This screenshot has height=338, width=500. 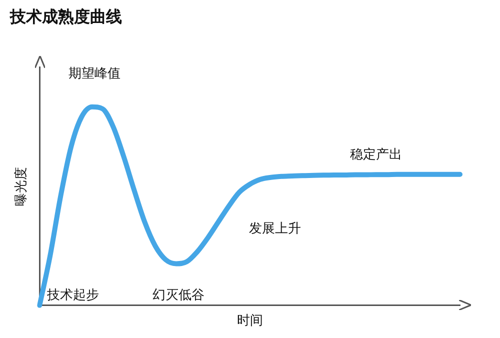 I want to click on x-axis-title: 时间, so click(x=249, y=321).